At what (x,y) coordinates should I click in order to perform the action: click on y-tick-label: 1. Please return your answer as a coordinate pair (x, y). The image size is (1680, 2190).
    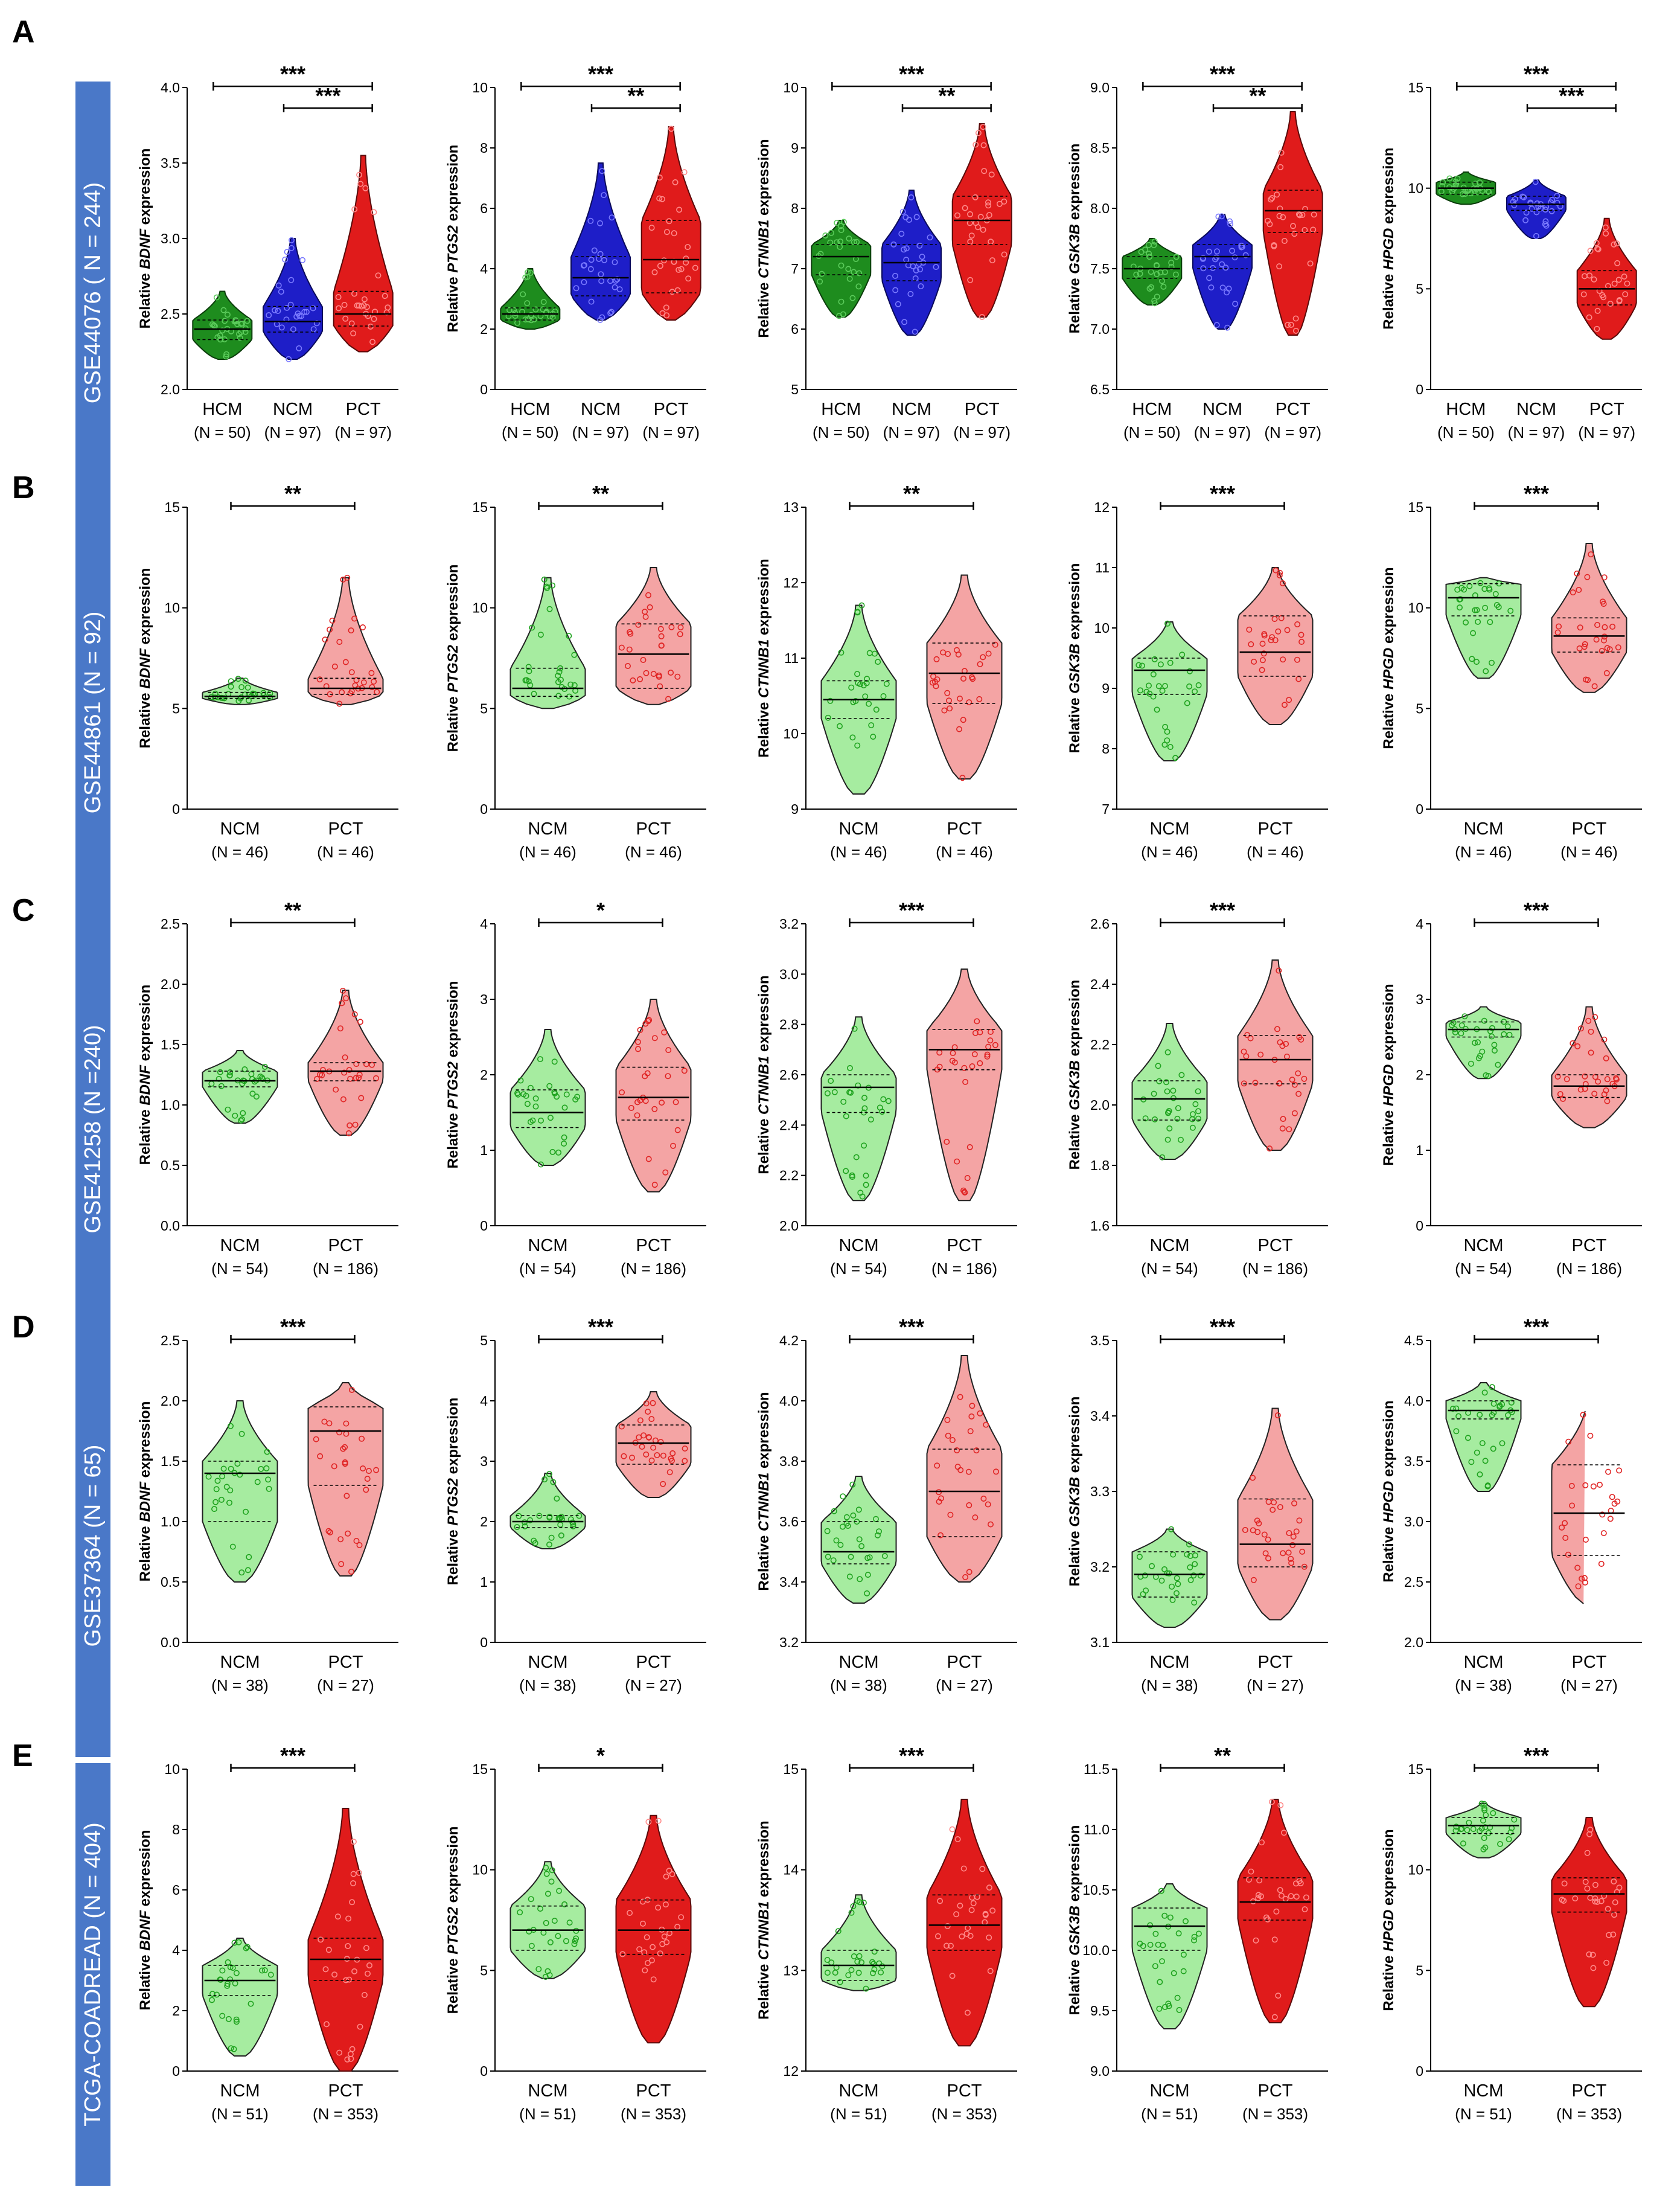
    Looking at the image, I should click on (1419, 1150).